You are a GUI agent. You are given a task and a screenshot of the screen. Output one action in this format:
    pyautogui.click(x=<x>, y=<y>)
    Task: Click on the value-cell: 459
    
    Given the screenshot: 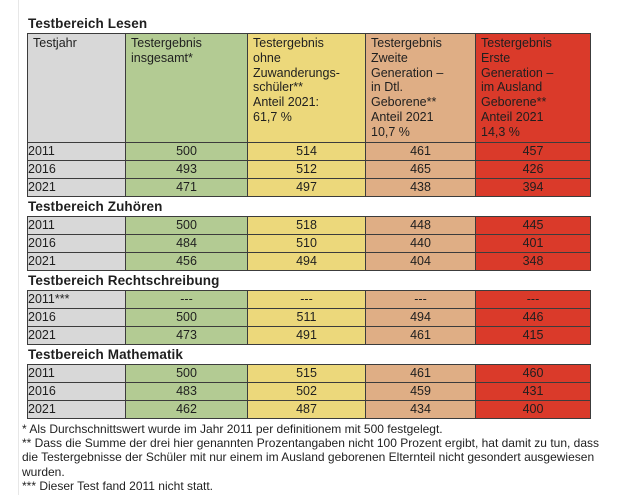 What is the action you would take?
    pyautogui.click(x=420, y=391)
    